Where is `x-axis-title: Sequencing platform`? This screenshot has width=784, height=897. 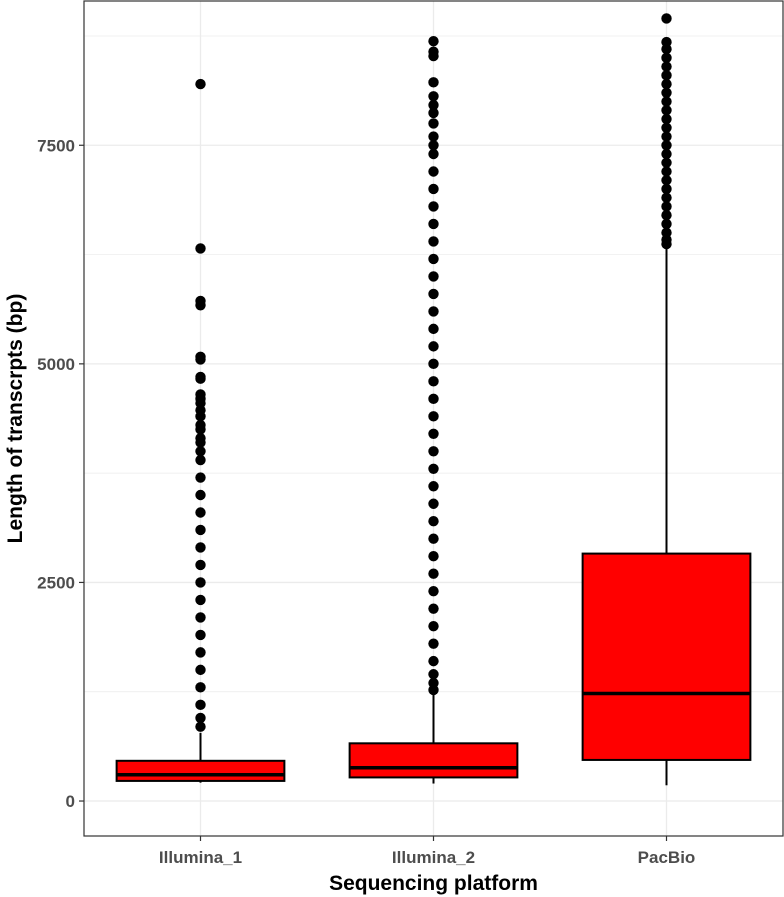
x-axis-title: Sequencing platform is located at coordinates (433, 883).